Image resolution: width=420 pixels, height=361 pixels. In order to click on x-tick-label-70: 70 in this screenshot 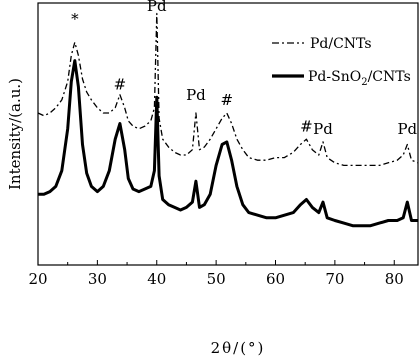, I will do `click(334, 279)`.